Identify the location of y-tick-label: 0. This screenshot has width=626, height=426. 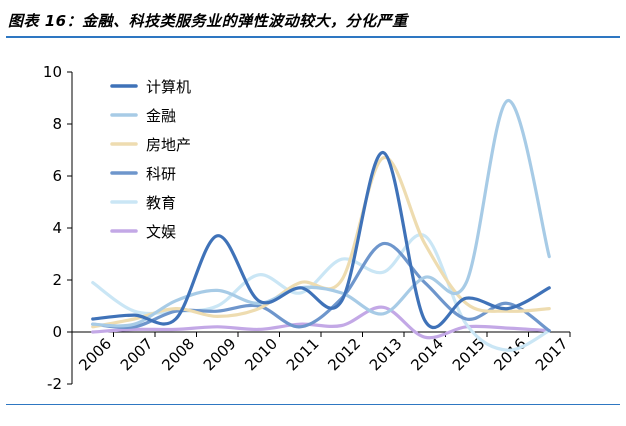
(57, 332).